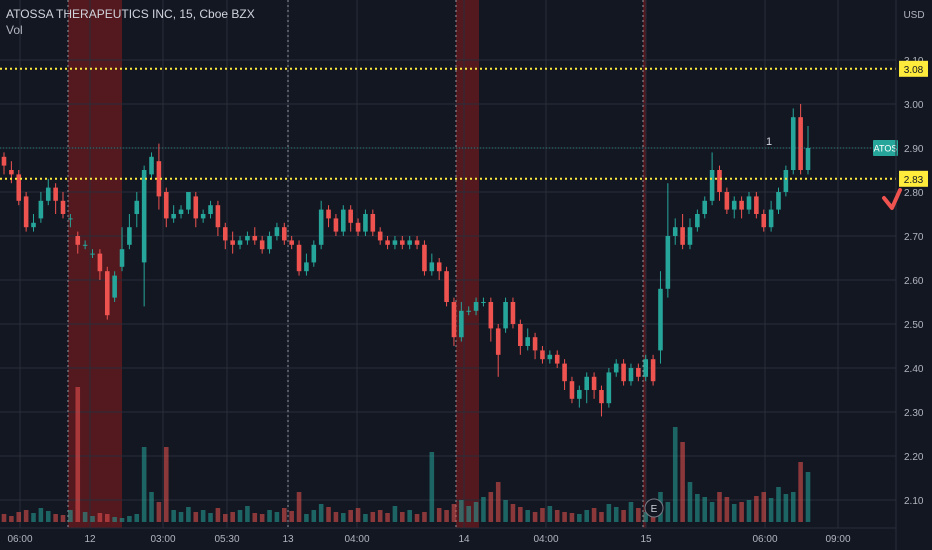 The height and width of the screenshot is (550, 932). I want to click on earnings-marker, so click(654, 508).